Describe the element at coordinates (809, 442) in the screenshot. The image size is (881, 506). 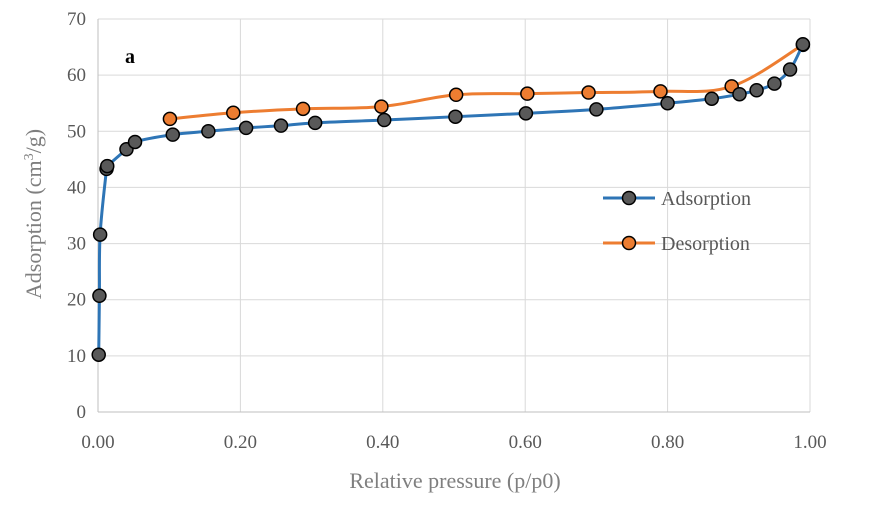
I see `x-tick-label: 1.00` at that location.